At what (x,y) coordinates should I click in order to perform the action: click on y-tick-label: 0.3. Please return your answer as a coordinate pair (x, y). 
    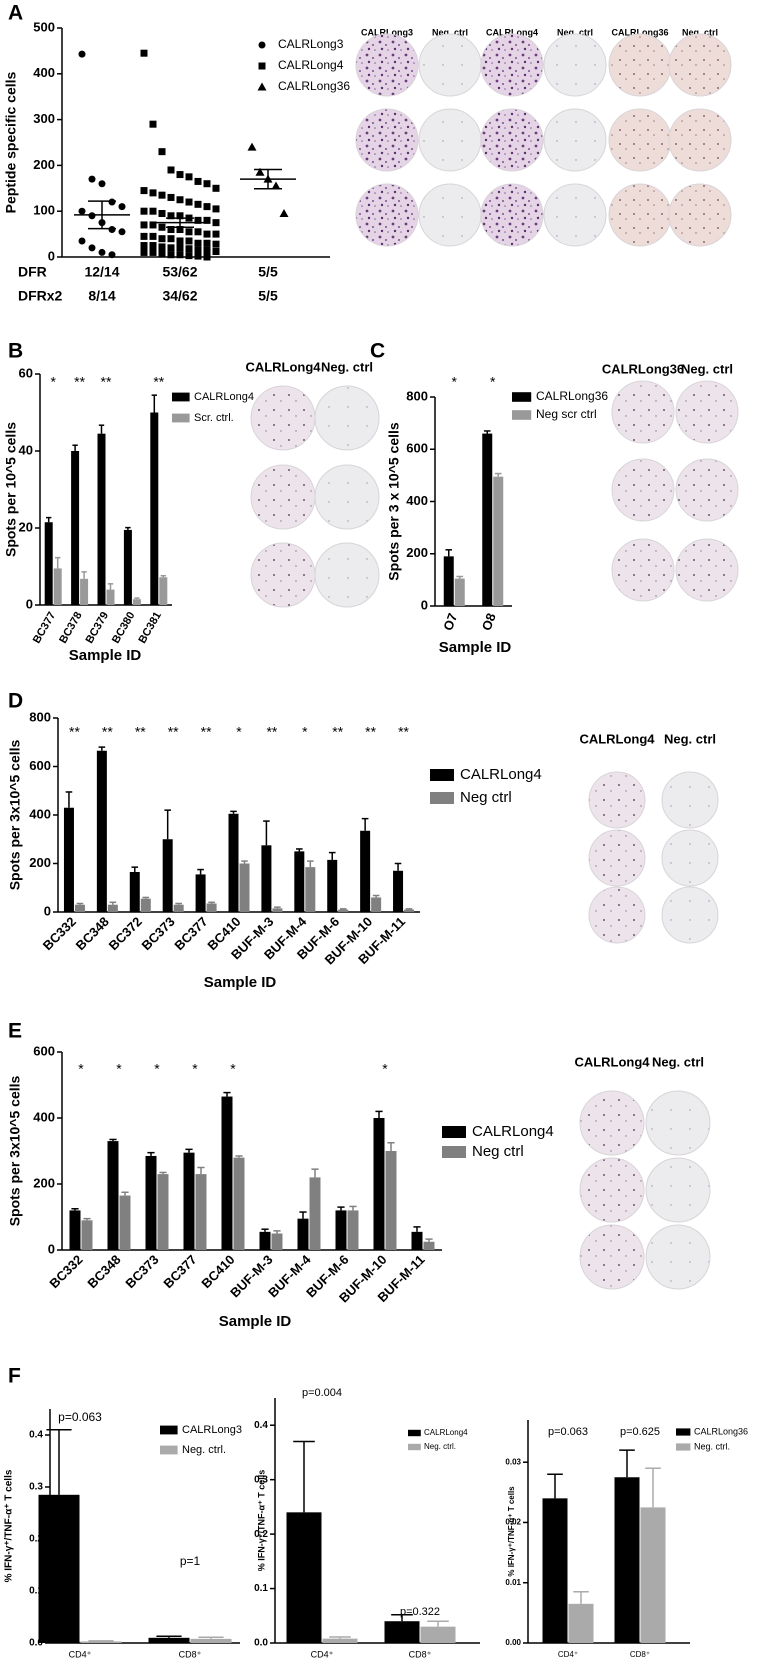
    Looking at the image, I should click on (261, 1479).